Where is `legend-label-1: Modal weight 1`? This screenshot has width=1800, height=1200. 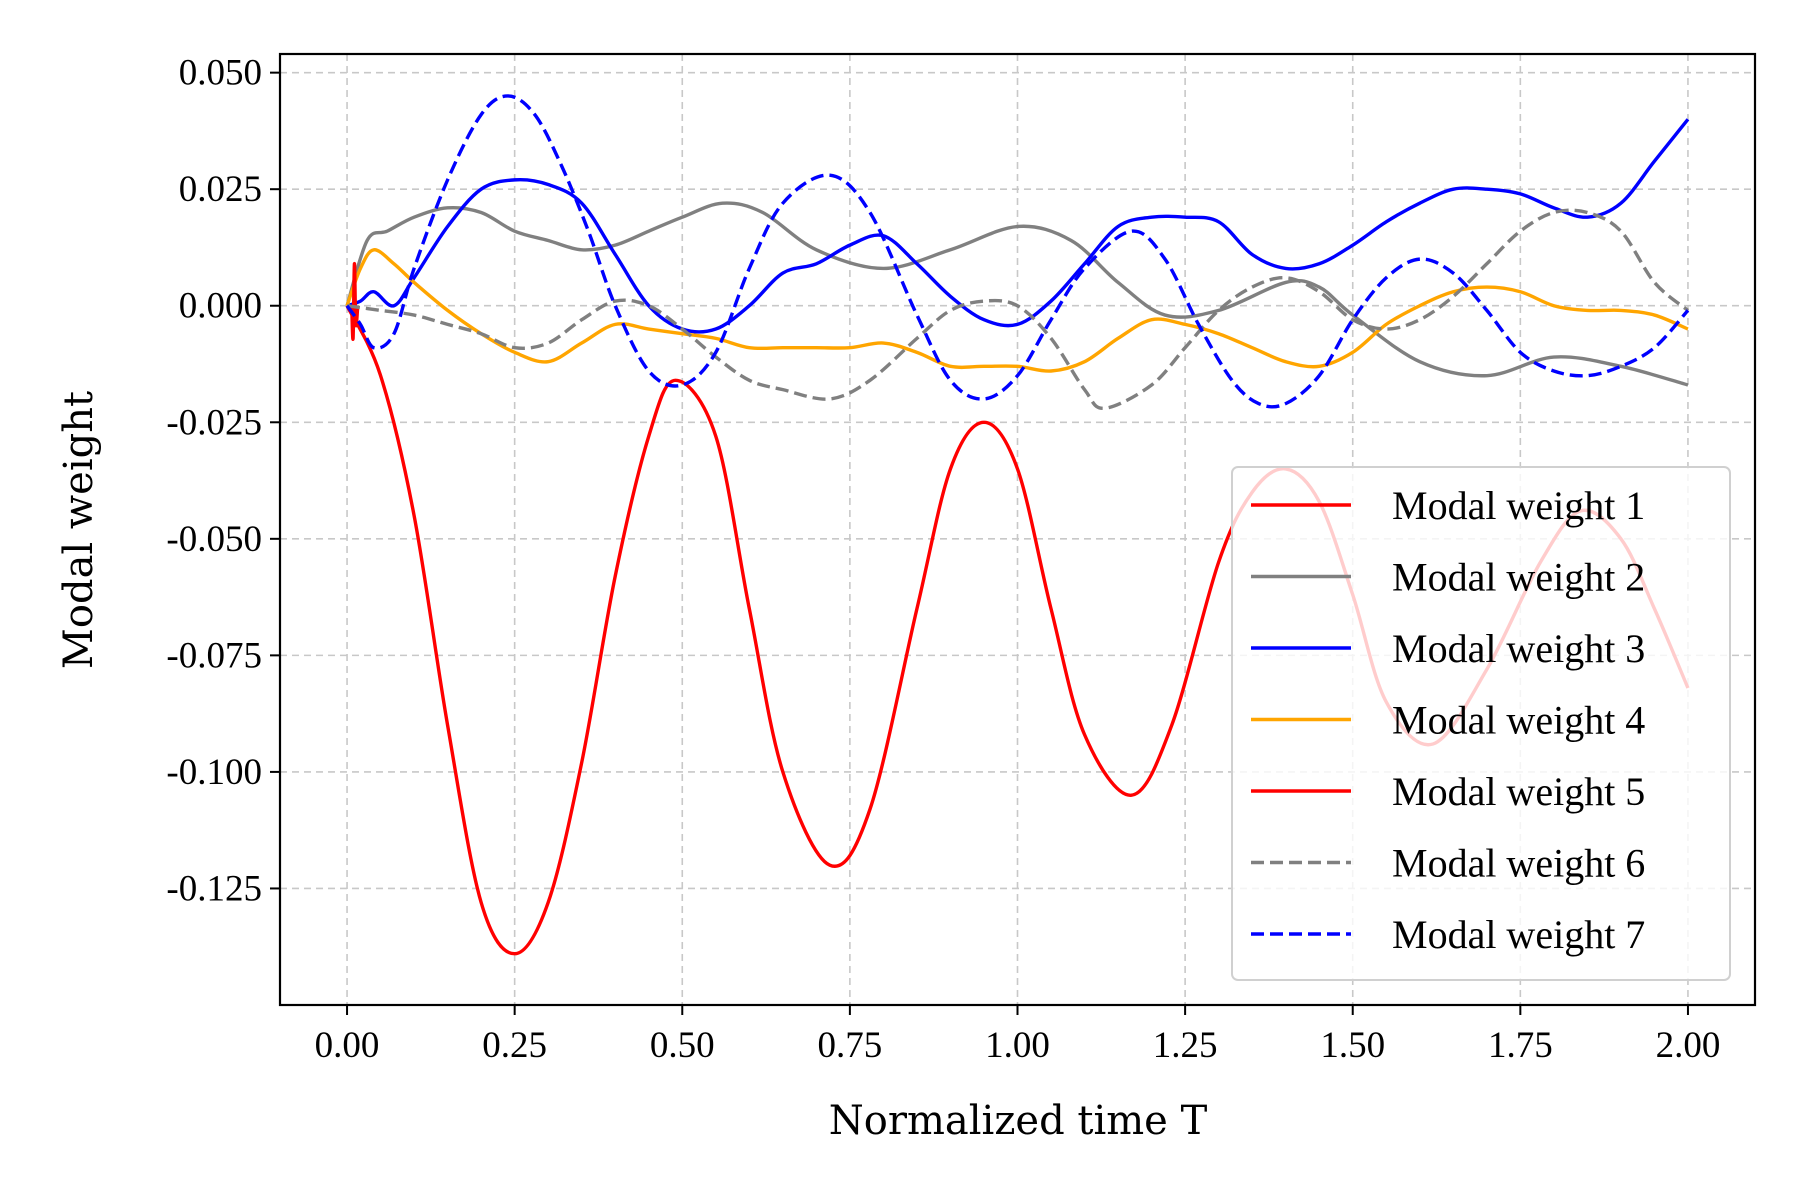
legend-label-1: Modal weight 1 is located at coordinates (1518, 505).